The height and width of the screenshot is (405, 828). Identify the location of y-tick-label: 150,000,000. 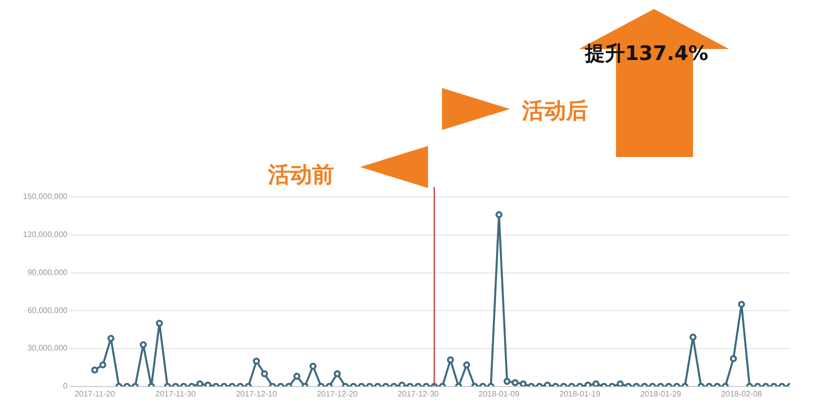
(45, 197).